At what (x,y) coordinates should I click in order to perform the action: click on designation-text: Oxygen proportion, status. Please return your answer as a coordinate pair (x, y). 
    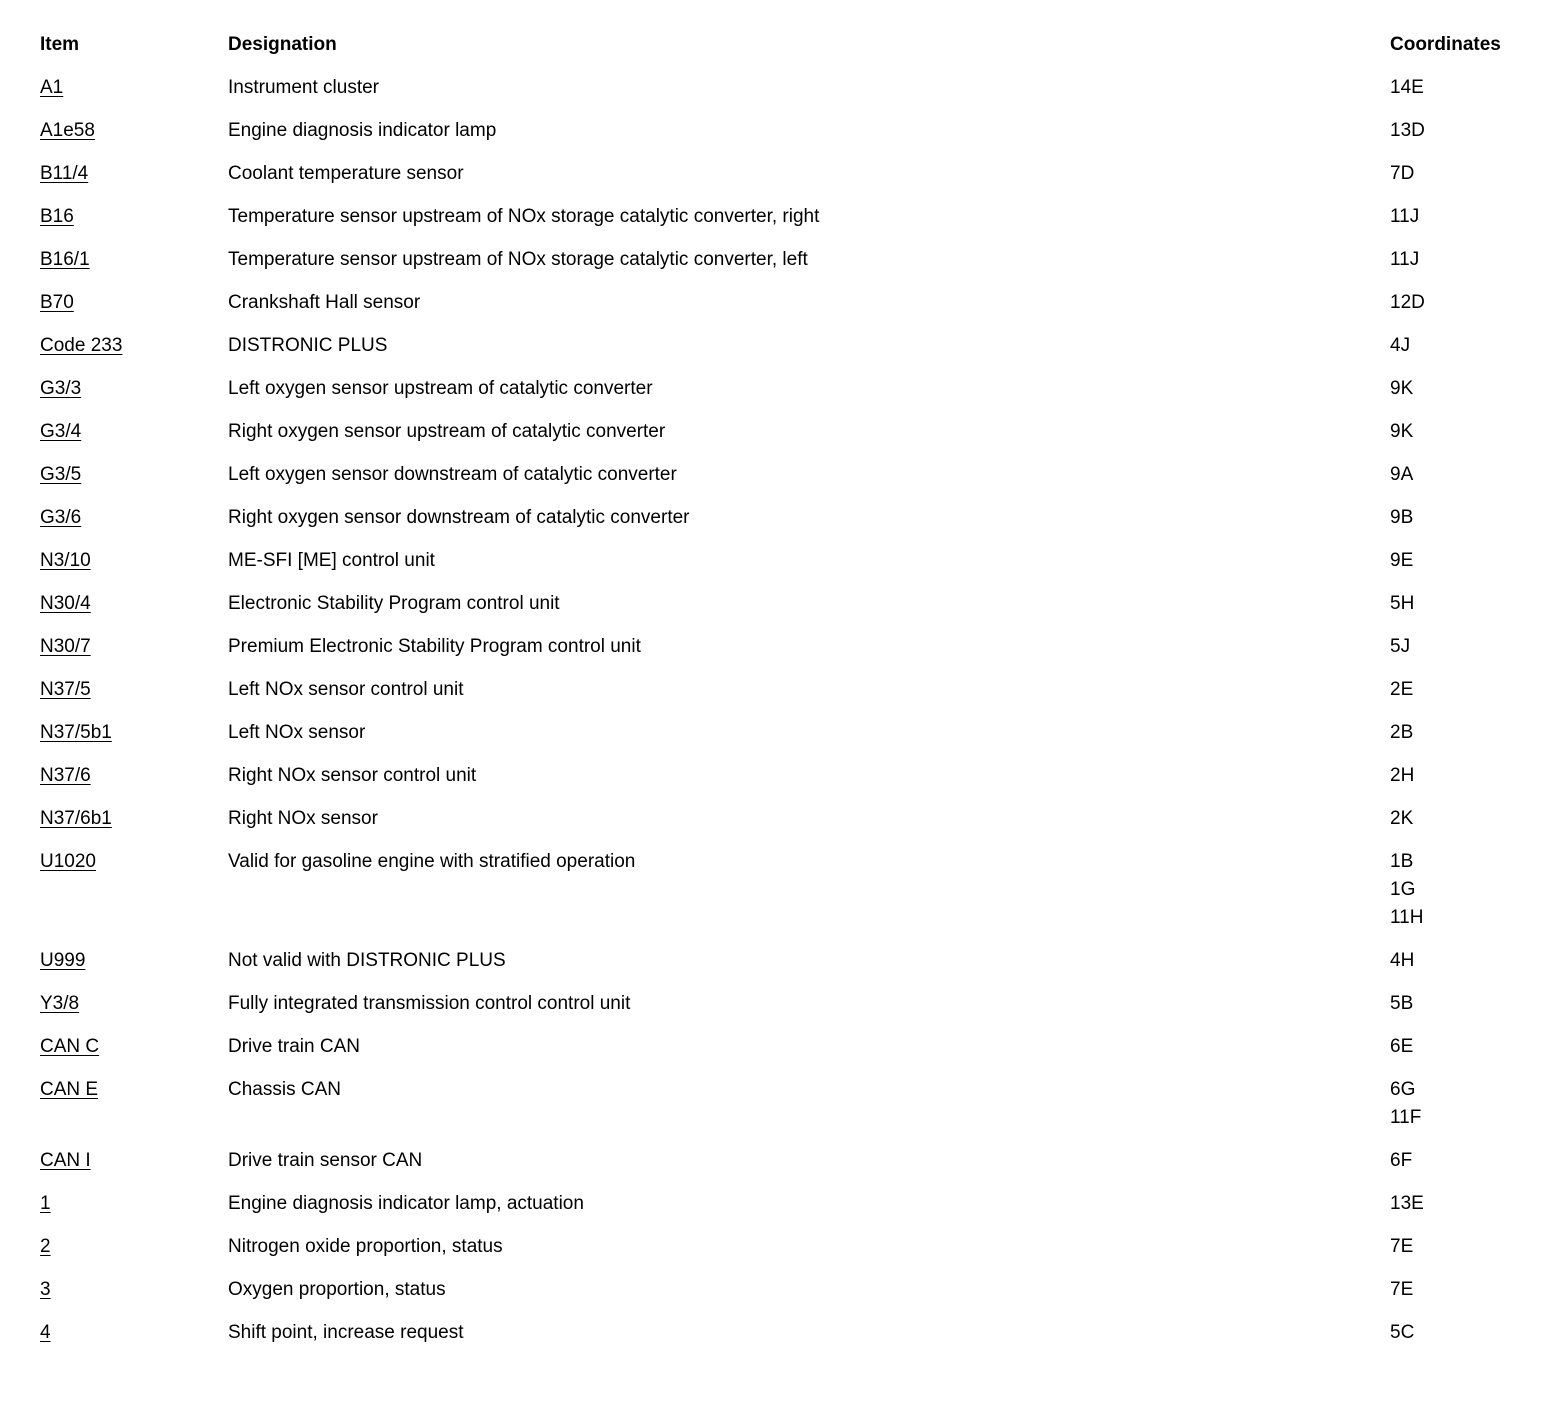
    Looking at the image, I should click on (337, 1289).